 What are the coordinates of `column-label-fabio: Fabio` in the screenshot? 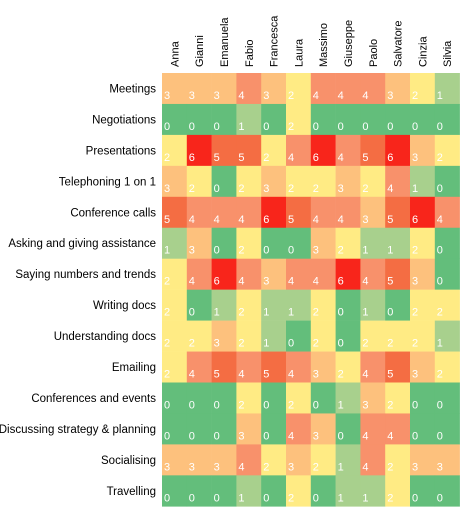 It's located at (250, 53).